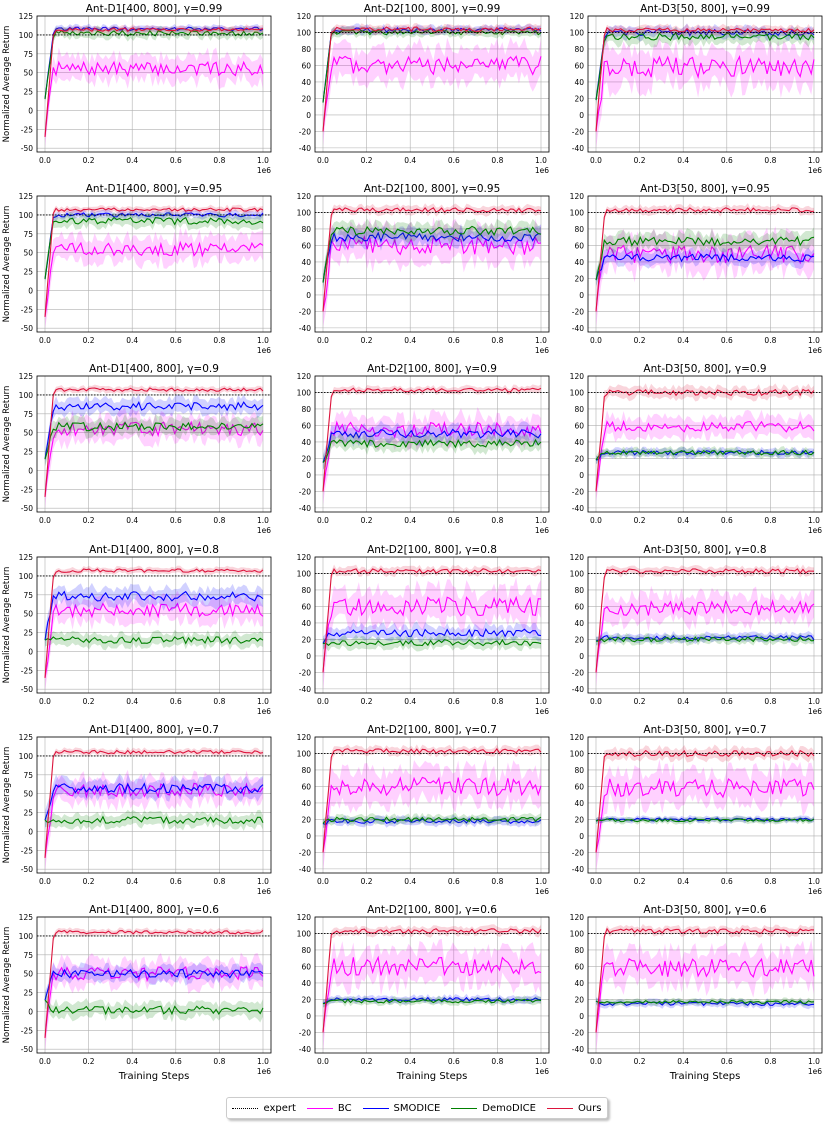 The height and width of the screenshot is (1126, 831). Describe the element at coordinates (432, 9) in the screenshot. I see `subplot-title: Ant-D2[100, 800], γ=0.99` at that location.